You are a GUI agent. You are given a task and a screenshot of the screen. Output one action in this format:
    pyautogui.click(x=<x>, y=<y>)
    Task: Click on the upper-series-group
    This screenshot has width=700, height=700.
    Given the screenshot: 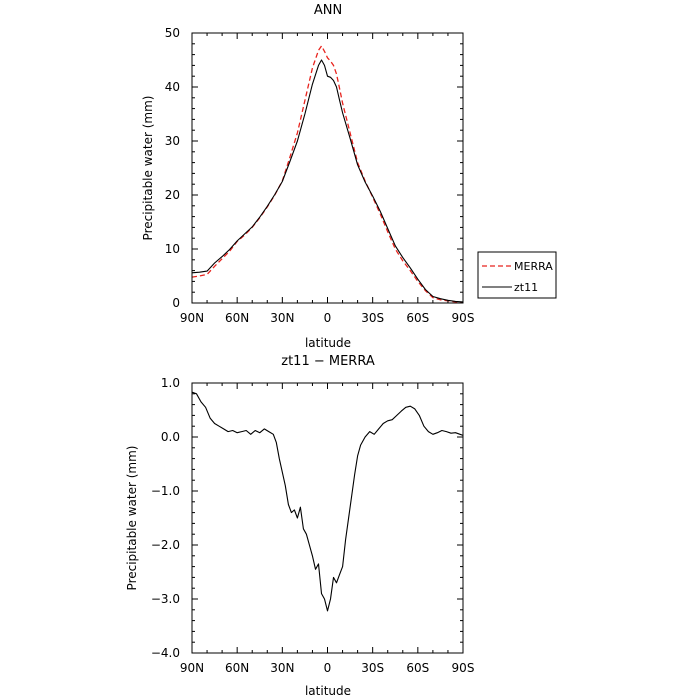 What is the action you would take?
    pyautogui.click(x=327, y=174)
    